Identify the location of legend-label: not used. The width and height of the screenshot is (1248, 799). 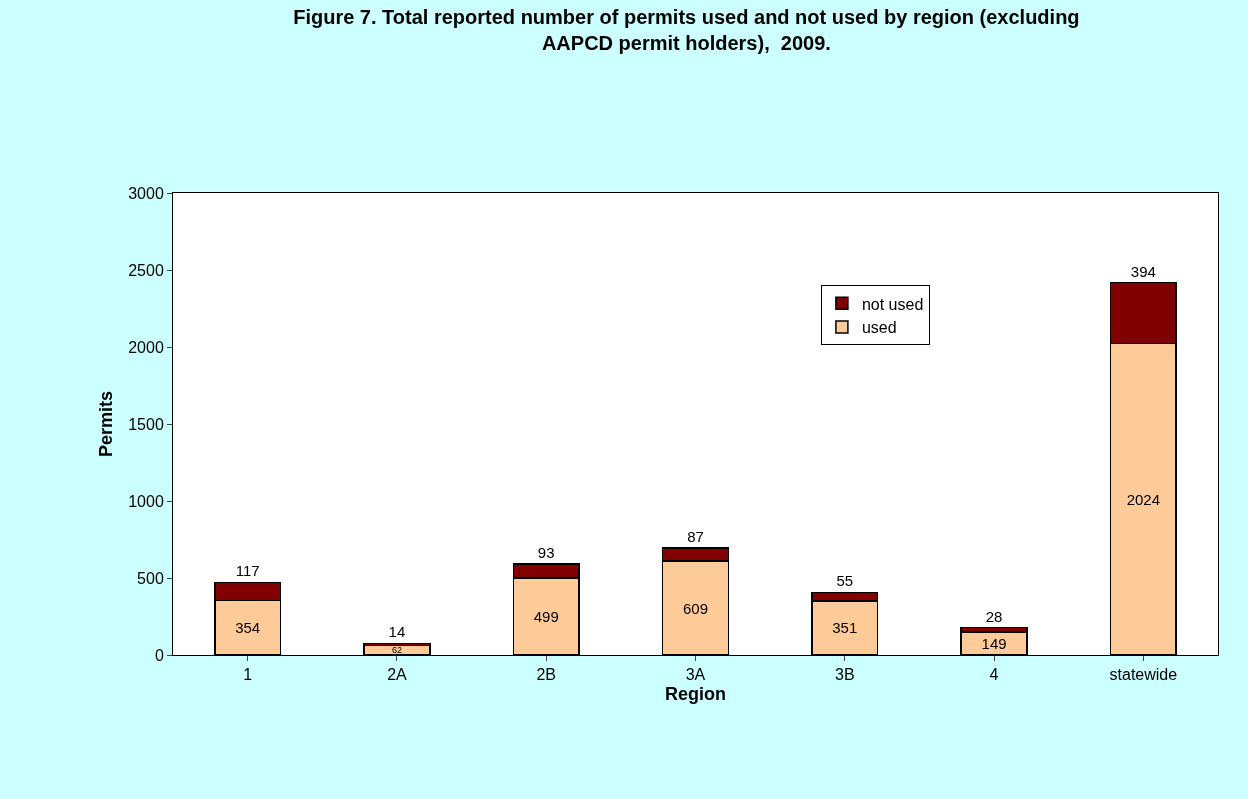
(892, 304).